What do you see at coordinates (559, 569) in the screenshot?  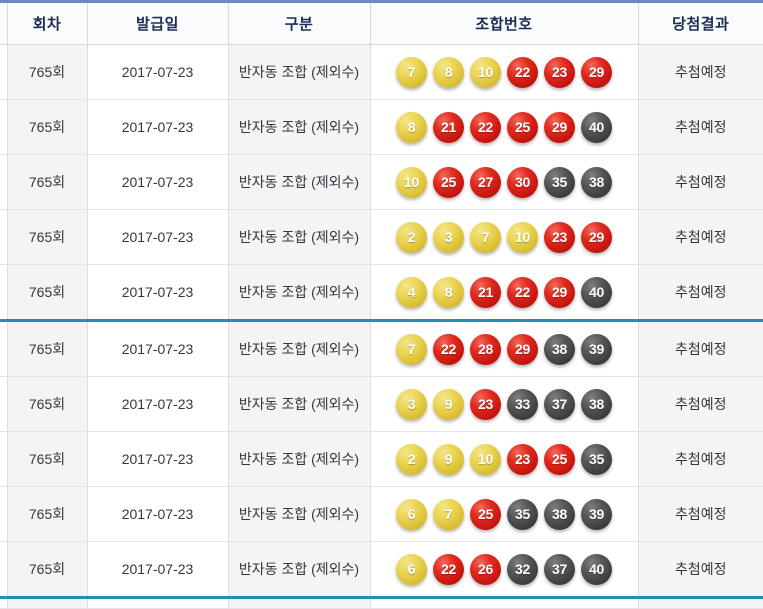 I see `number-ball: 37` at bounding box center [559, 569].